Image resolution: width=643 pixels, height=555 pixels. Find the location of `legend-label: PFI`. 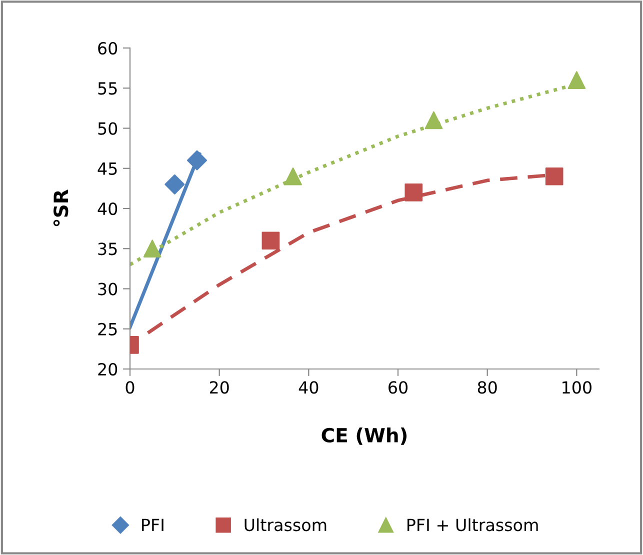

legend-label: PFI is located at coordinates (153, 524).